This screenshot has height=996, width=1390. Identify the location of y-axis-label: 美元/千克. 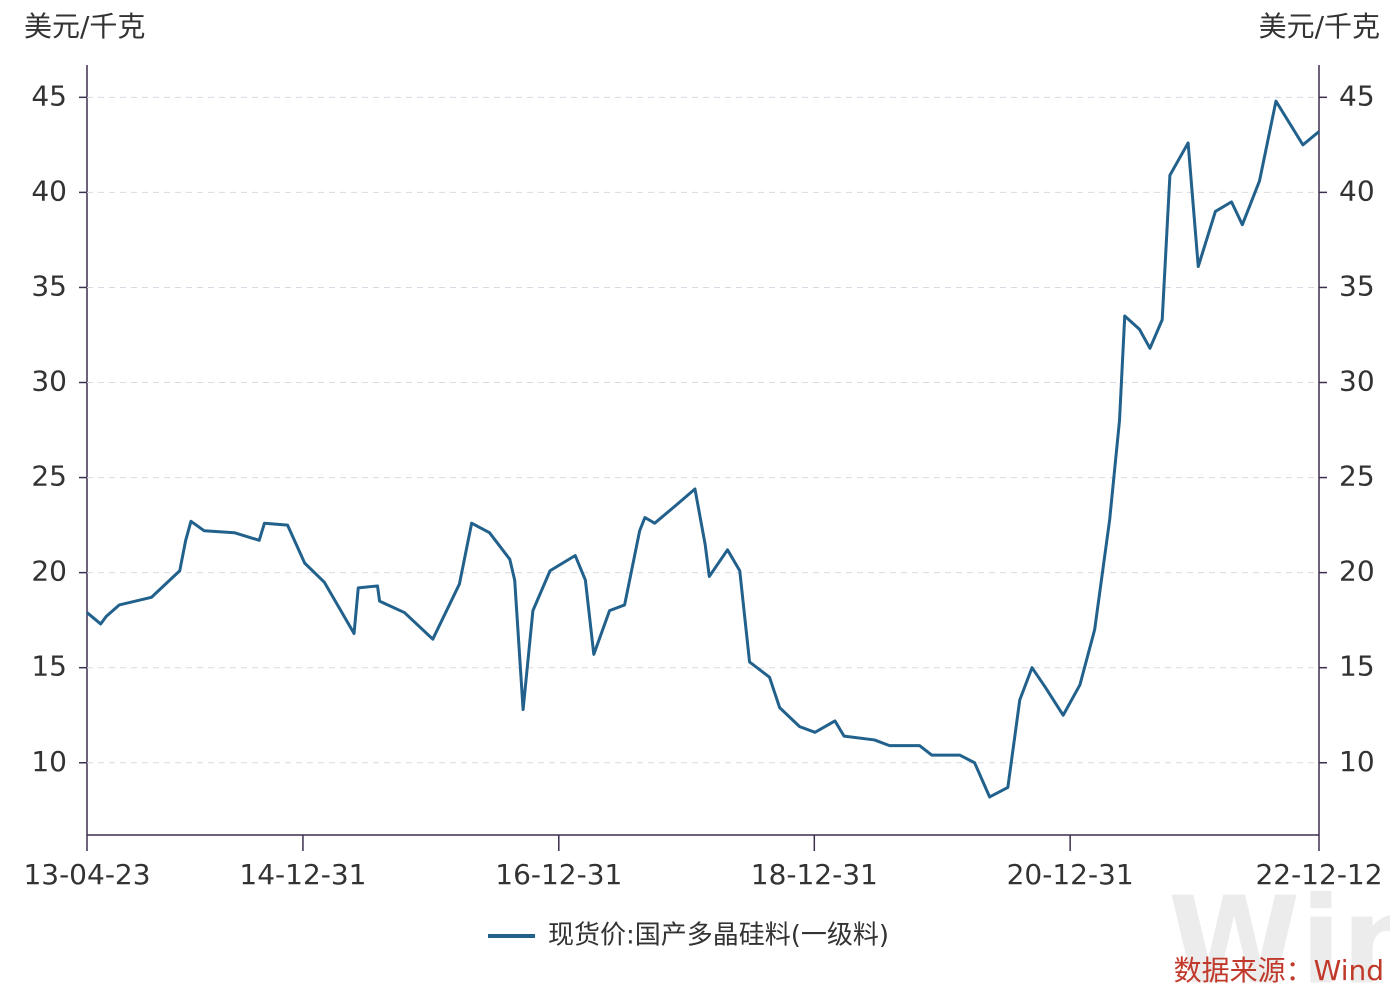
(84, 26).